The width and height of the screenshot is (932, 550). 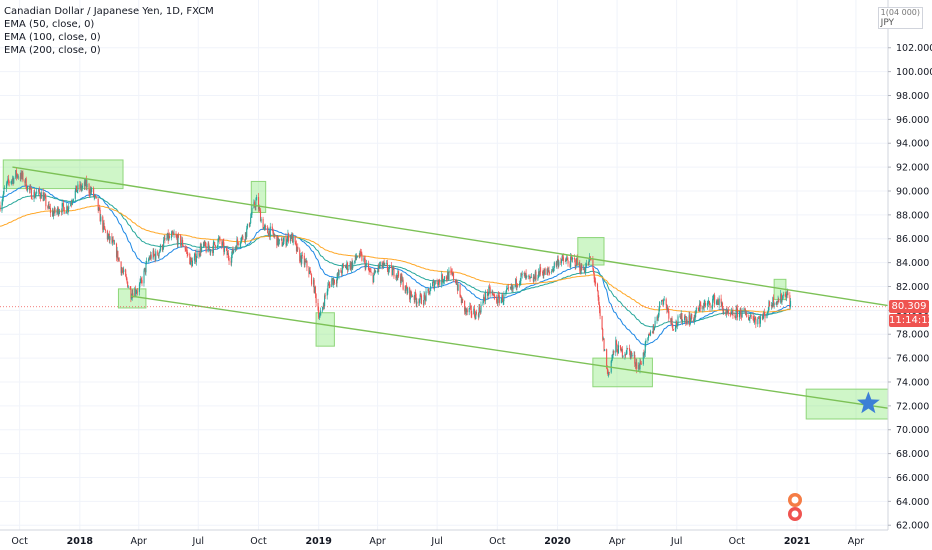 I want to click on axis-unit-label: 1(04 000) JPY, so click(x=900, y=18).